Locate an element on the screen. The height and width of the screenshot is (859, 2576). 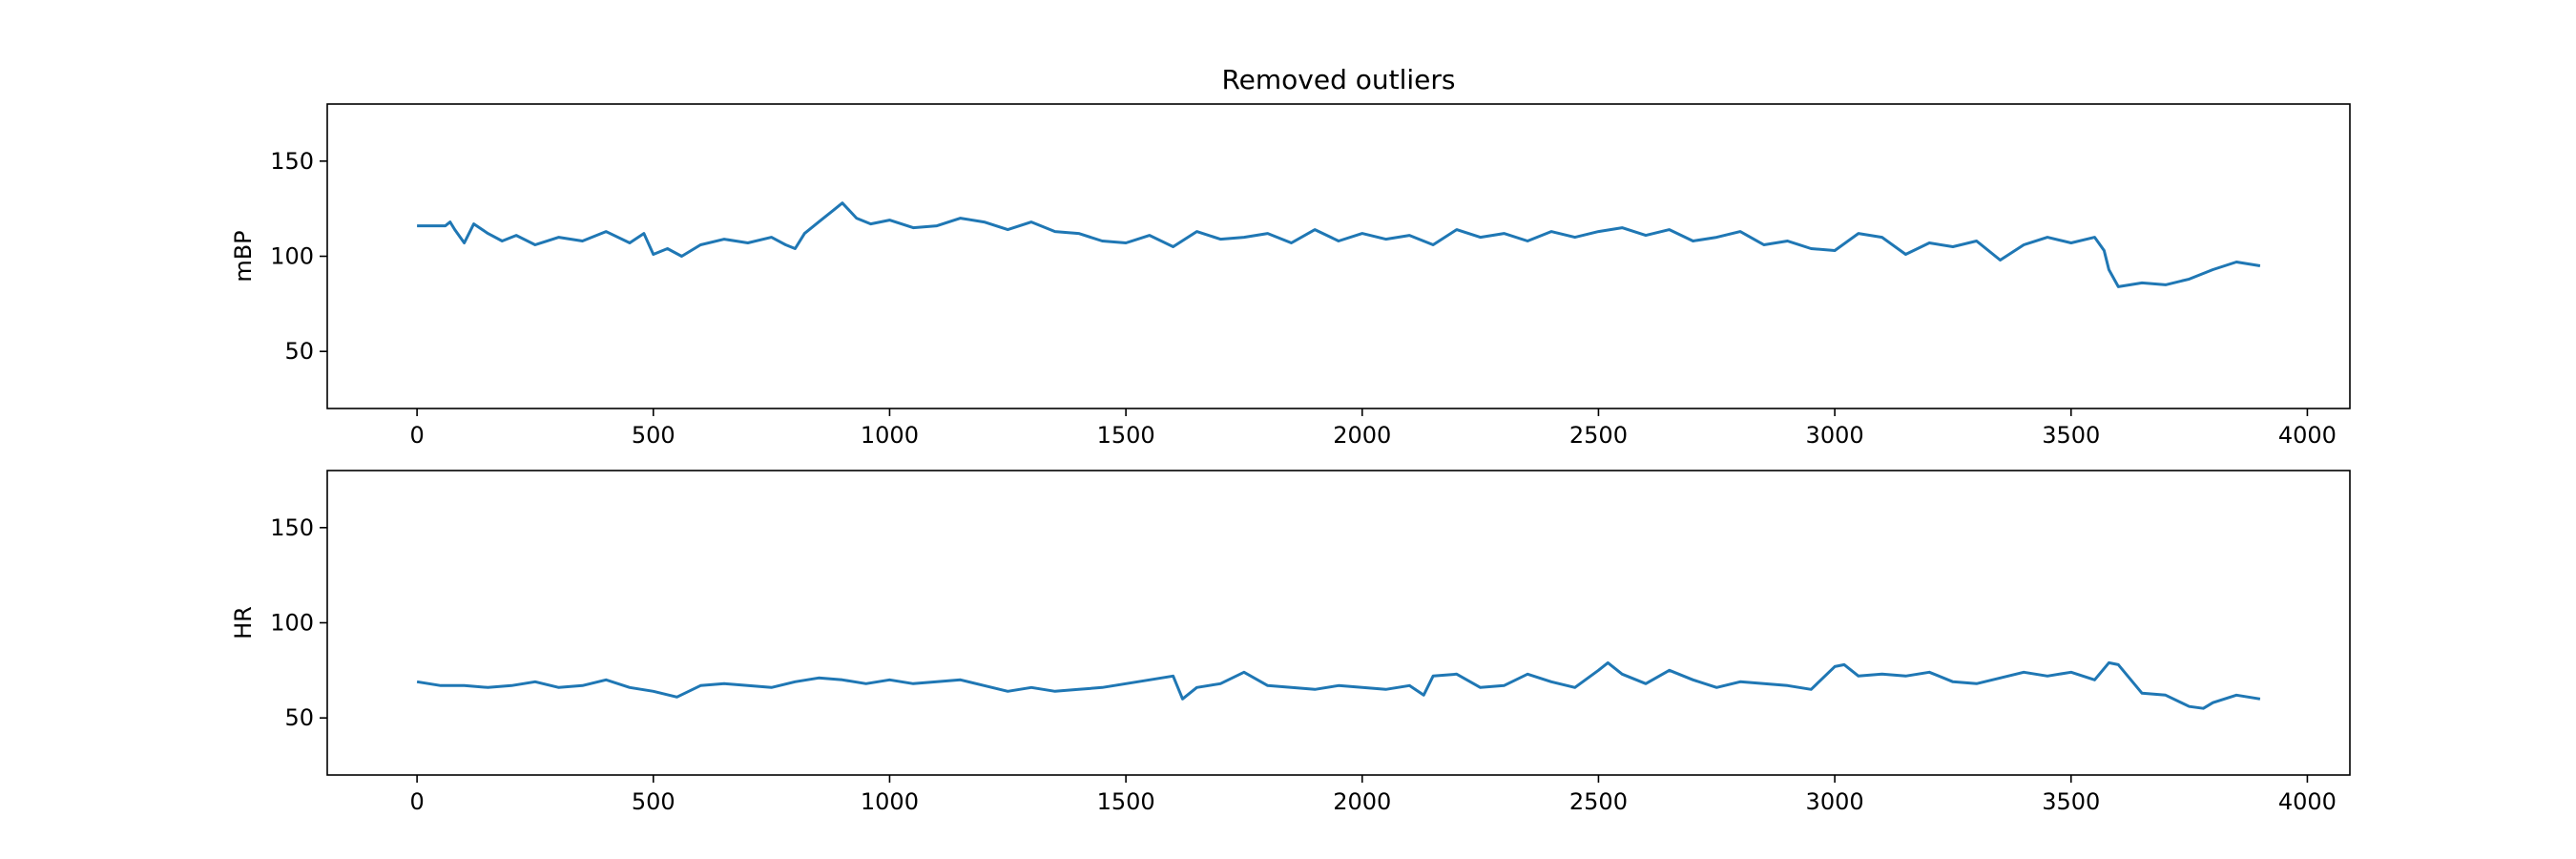
chart-title: Removed outliers is located at coordinates (1338, 79).